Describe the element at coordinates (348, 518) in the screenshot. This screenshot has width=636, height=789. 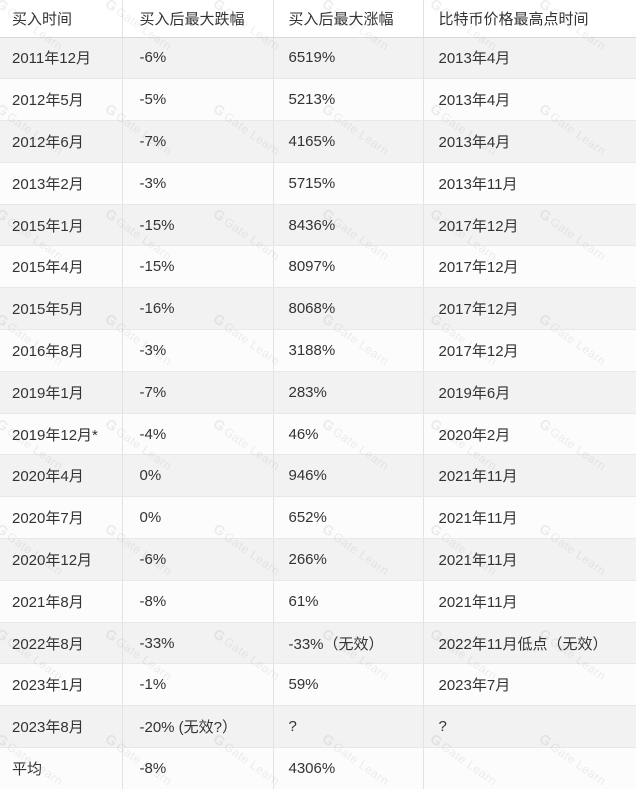
I see `table-cell: 652%` at that location.